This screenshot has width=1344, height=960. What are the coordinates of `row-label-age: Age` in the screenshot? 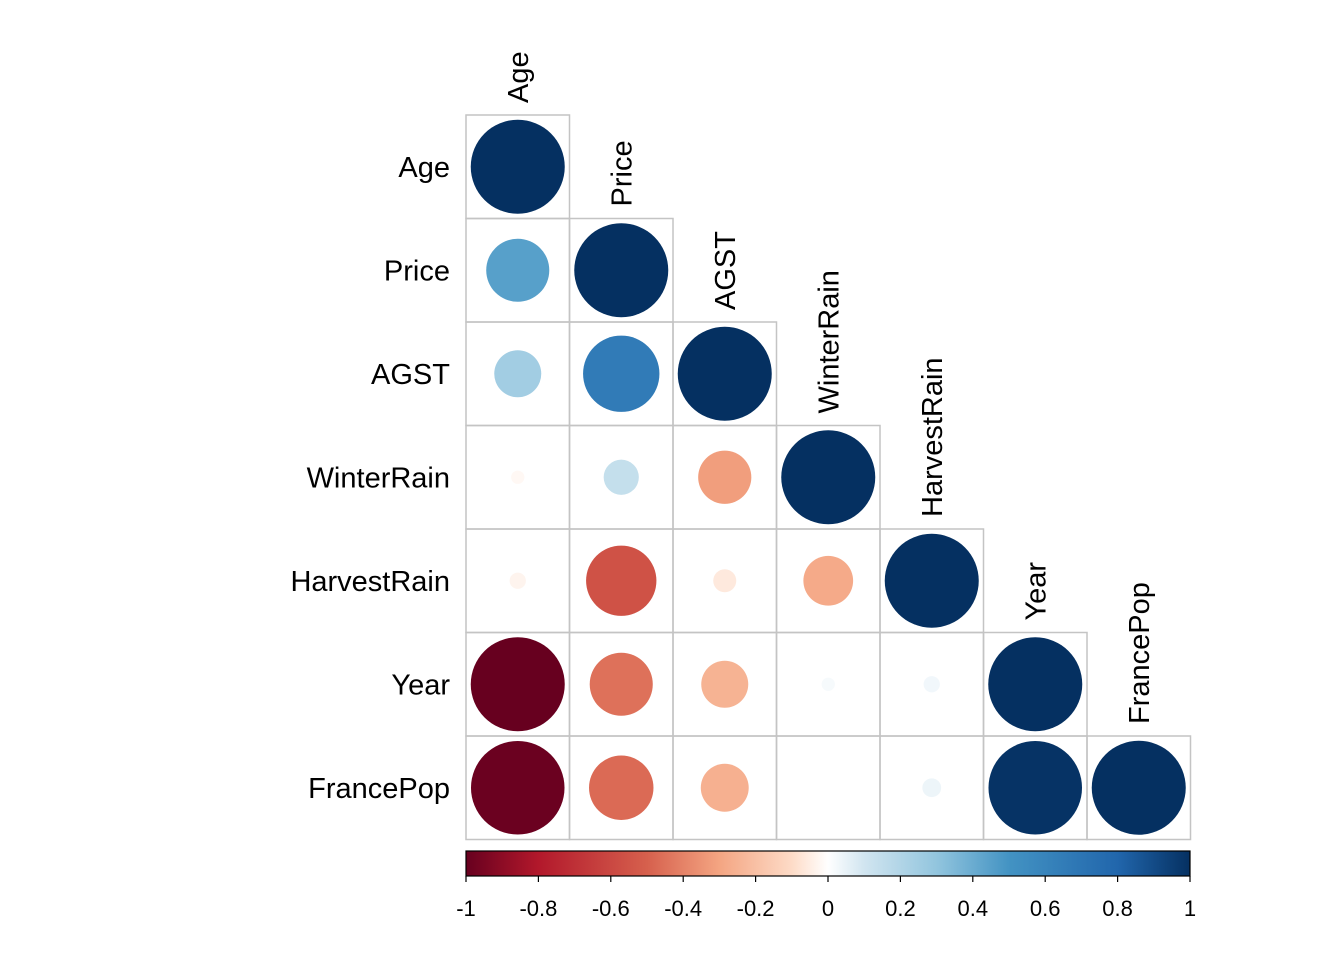 It's located at (424, 168).